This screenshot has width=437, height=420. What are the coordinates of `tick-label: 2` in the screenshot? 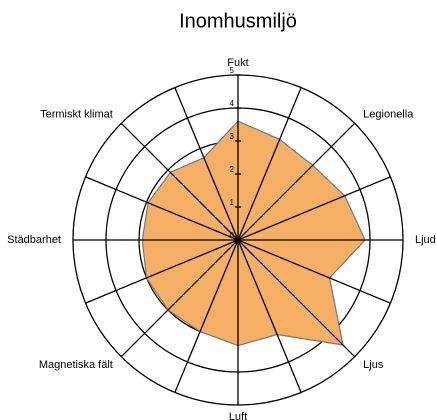 It's located at (232, 169).